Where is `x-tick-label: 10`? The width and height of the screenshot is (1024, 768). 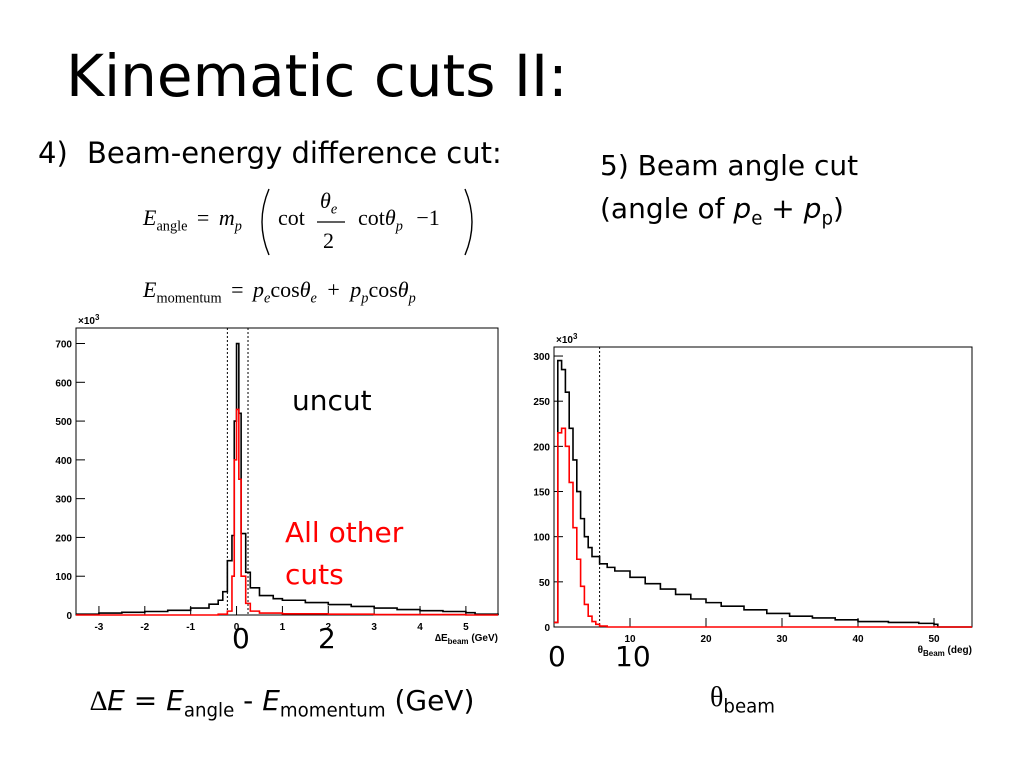 x-tick-label: 10 is located at coordinates (630, 639).